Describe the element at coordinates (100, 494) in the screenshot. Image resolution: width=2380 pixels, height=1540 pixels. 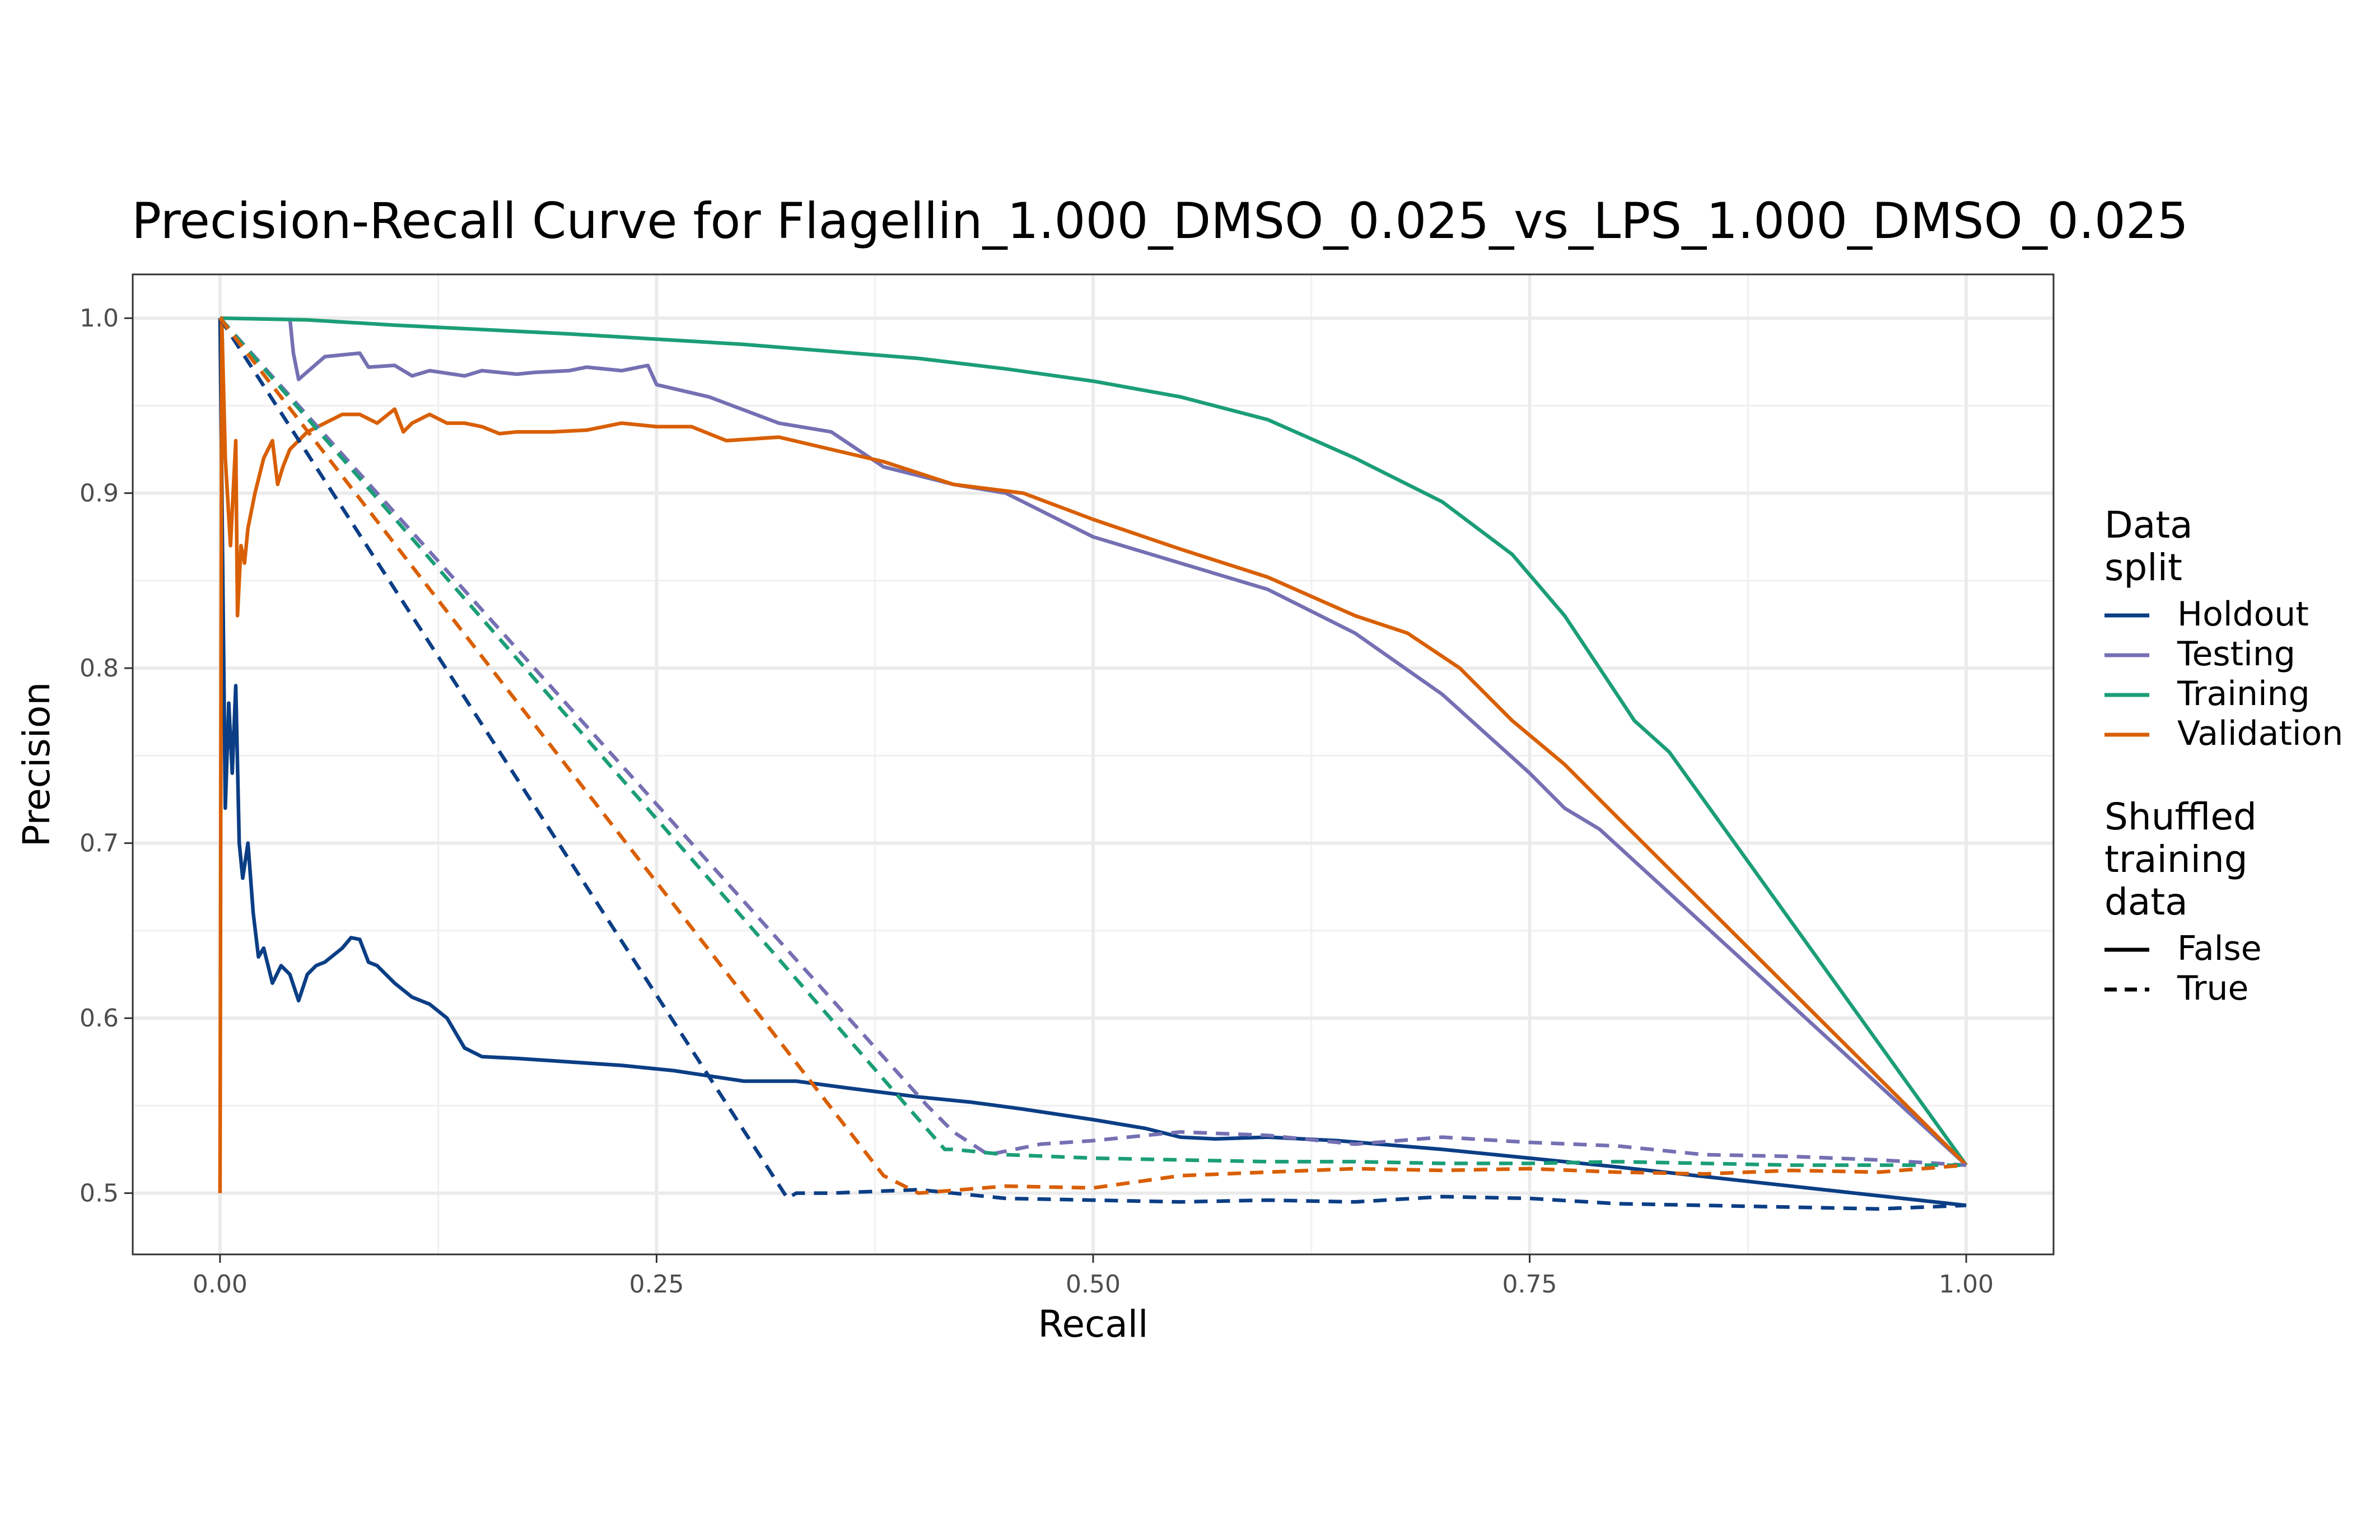
I see `y-tick-label: 0.9` at that location.